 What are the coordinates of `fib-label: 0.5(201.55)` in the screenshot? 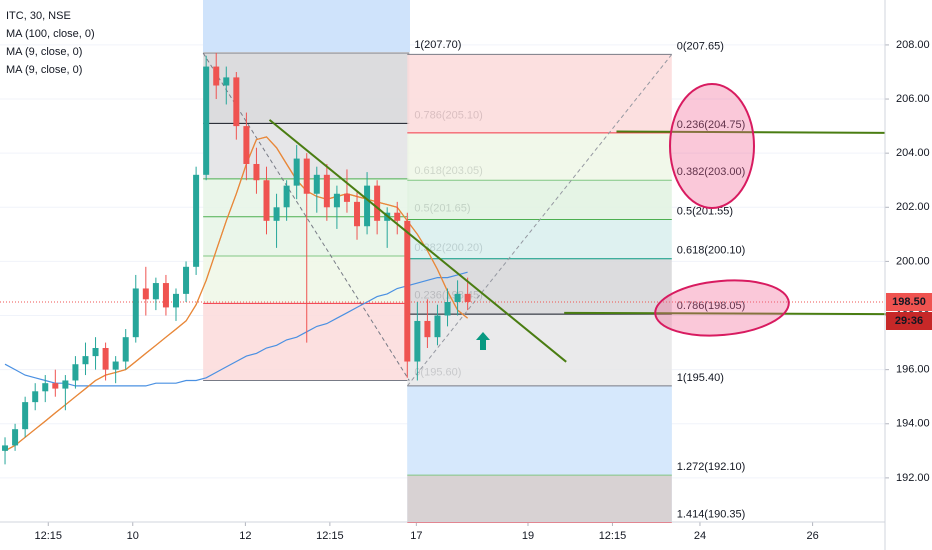 It's located at (705, 211).